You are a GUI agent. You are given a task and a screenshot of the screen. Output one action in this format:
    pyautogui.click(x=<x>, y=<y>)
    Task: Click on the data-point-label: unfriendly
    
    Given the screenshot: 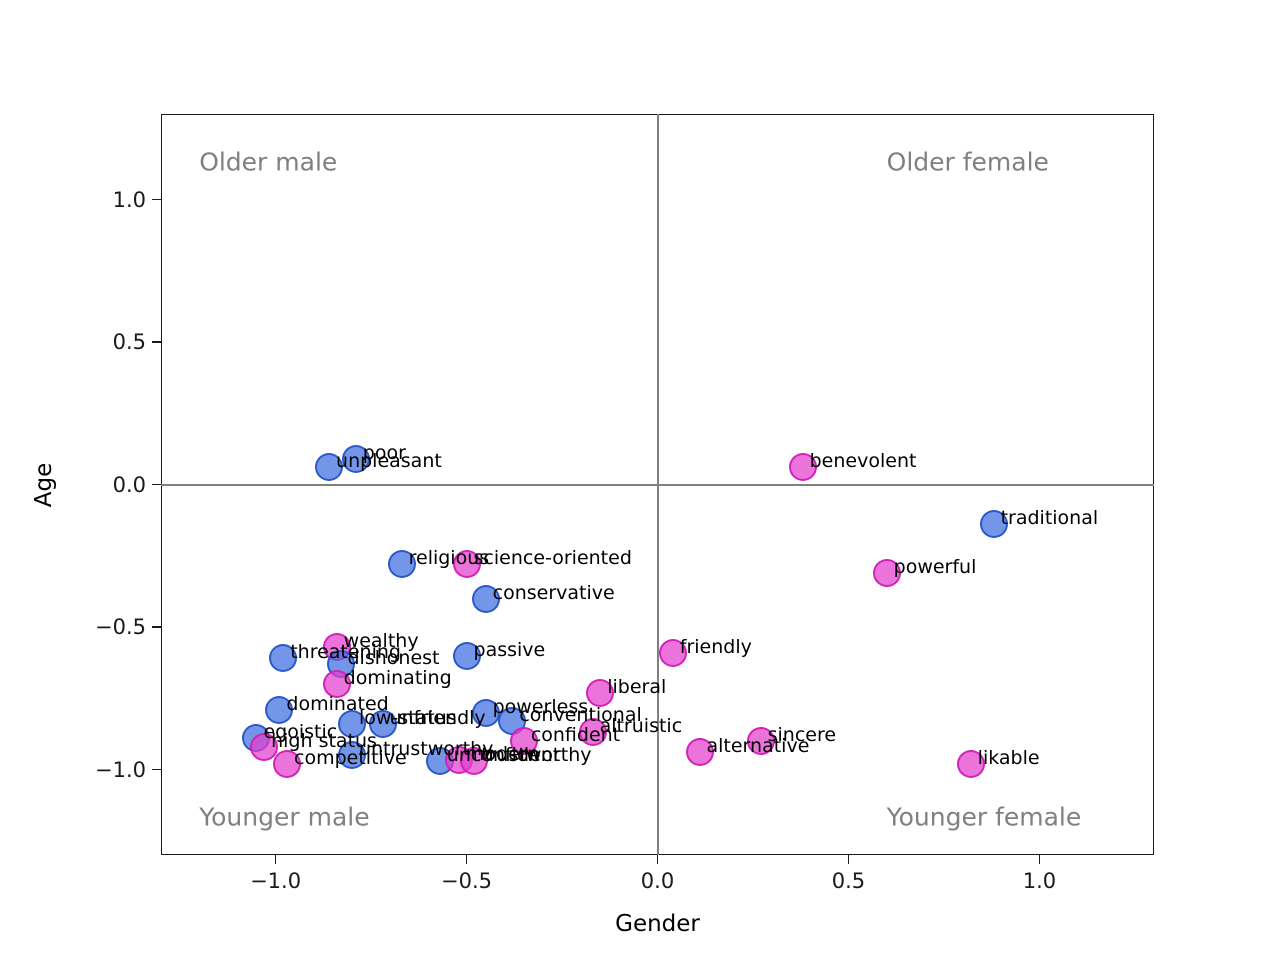 What is the action you would take?
    pyautogui.click(x=437, y=717)
    